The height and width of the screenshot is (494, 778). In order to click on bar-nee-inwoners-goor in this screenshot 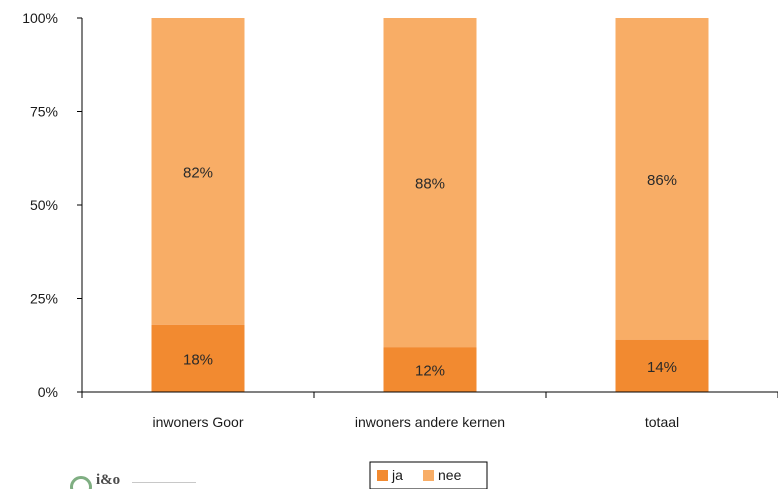, I will do `click(198, 171)`.